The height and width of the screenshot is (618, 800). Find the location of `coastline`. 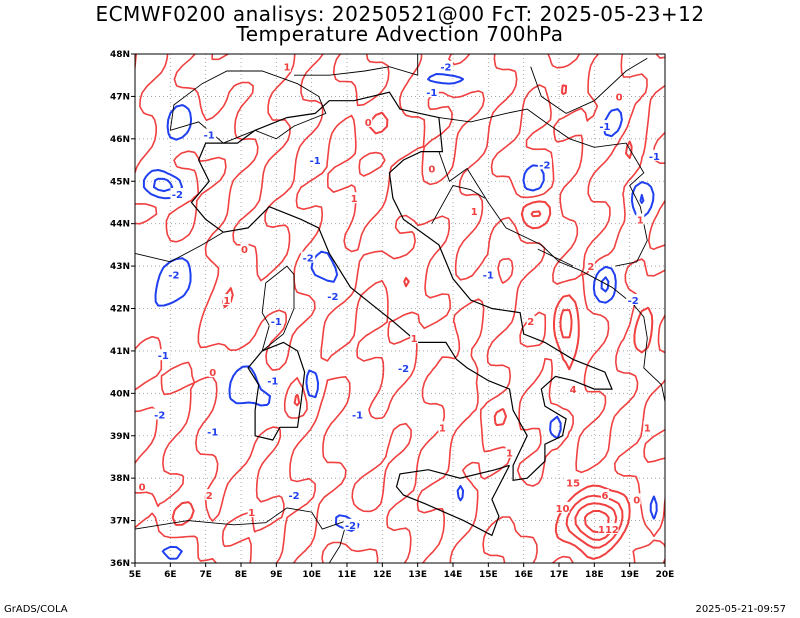

coastline is located at coordinates (276, 391).